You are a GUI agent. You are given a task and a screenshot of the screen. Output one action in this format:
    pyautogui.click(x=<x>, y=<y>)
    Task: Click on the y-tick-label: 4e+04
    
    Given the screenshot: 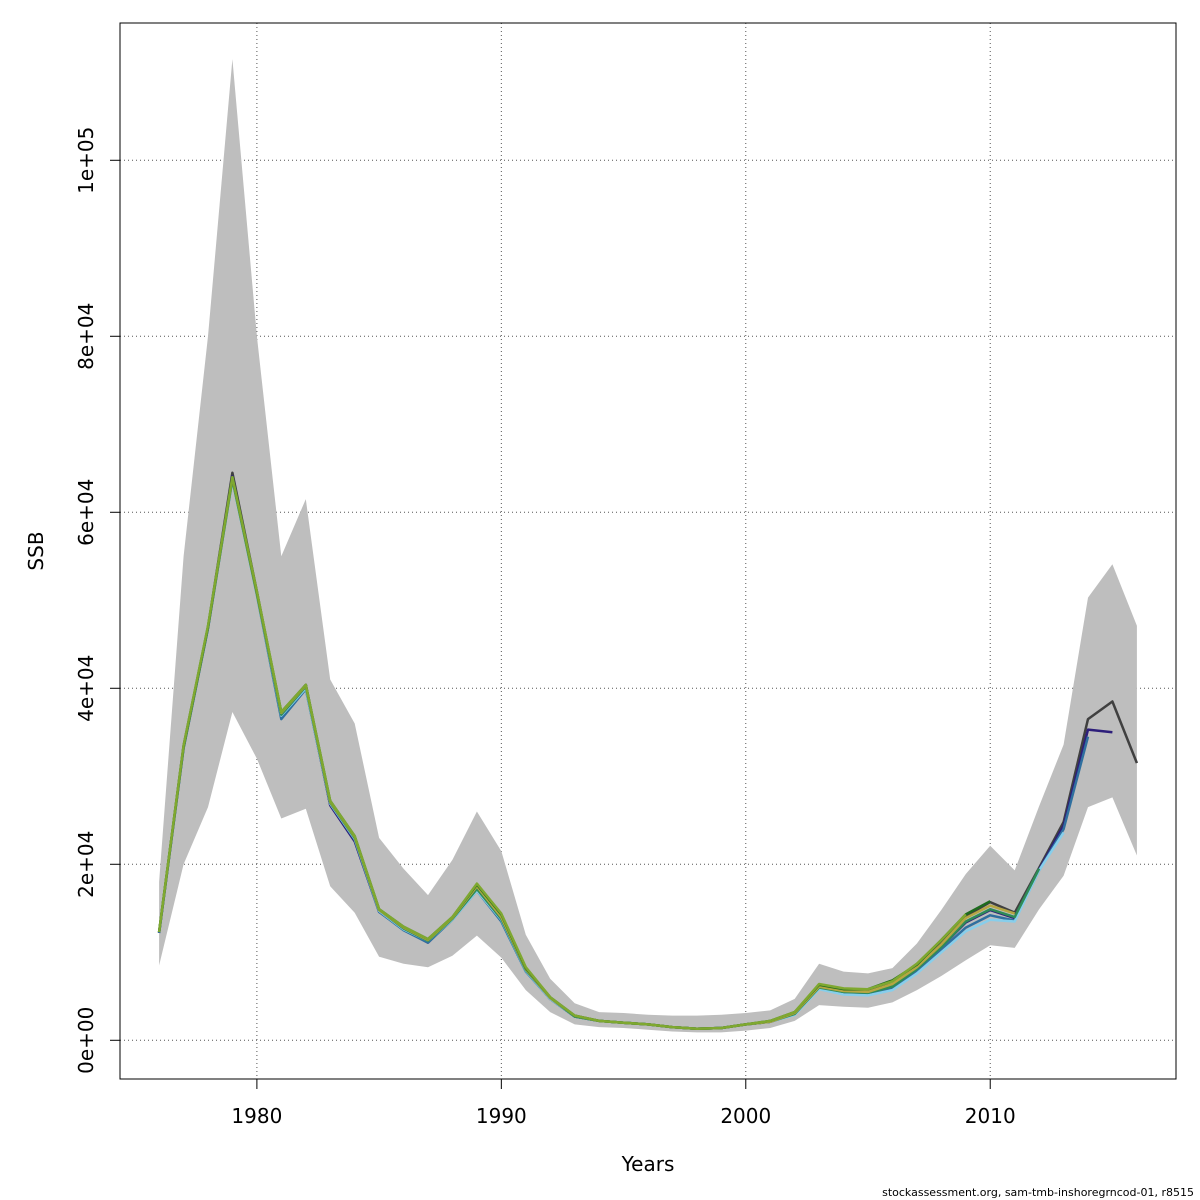 What is the action you would take?
    pyautogui.click(x=86, y=688)
    